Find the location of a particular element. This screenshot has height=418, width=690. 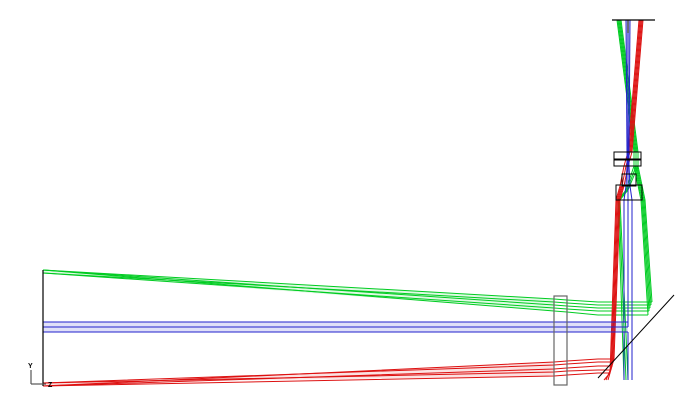

red-swath is located at coordinates (298, 374).